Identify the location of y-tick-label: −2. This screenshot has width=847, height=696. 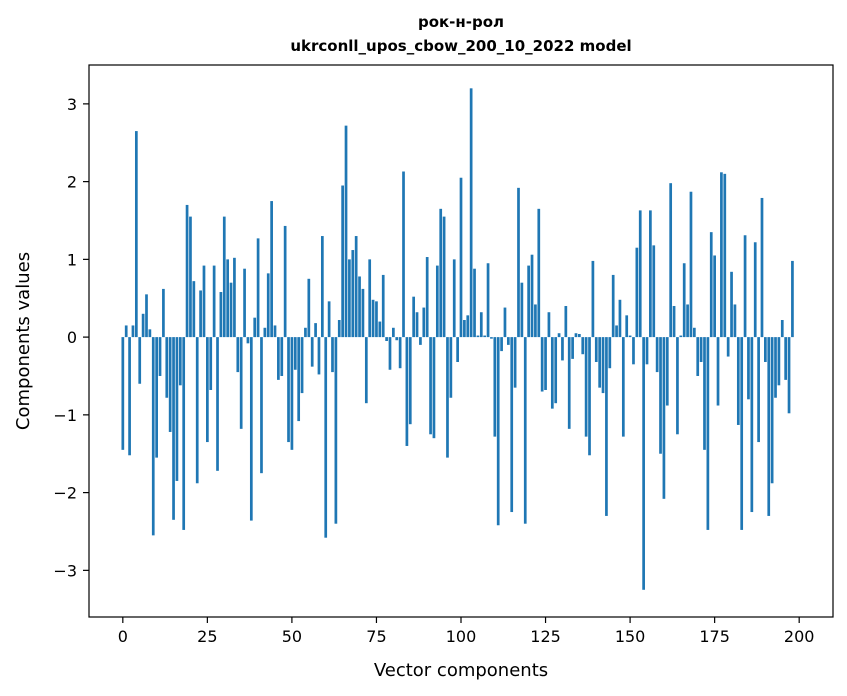
(65, 493).